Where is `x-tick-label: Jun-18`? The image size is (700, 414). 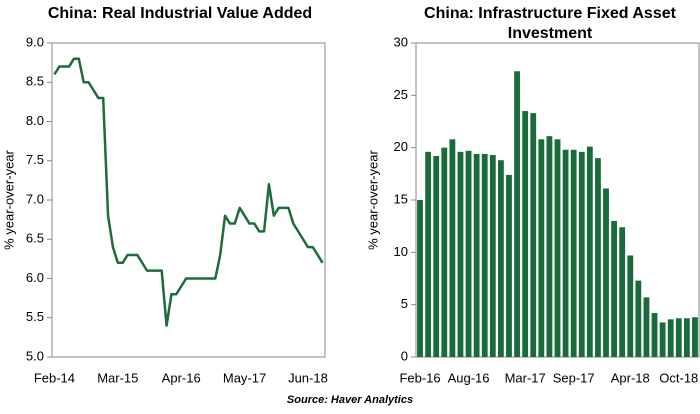 x-tick-label: Jun-18 is located at coordinates (308, 377).